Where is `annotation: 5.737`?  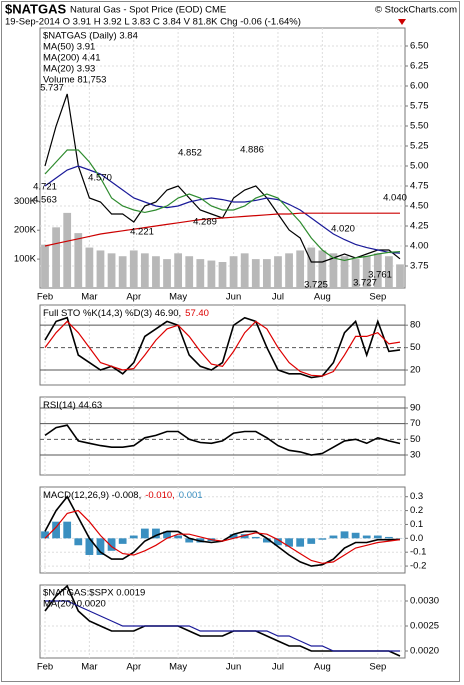 annotation: 5.737 is located at coordinates (52, 88).